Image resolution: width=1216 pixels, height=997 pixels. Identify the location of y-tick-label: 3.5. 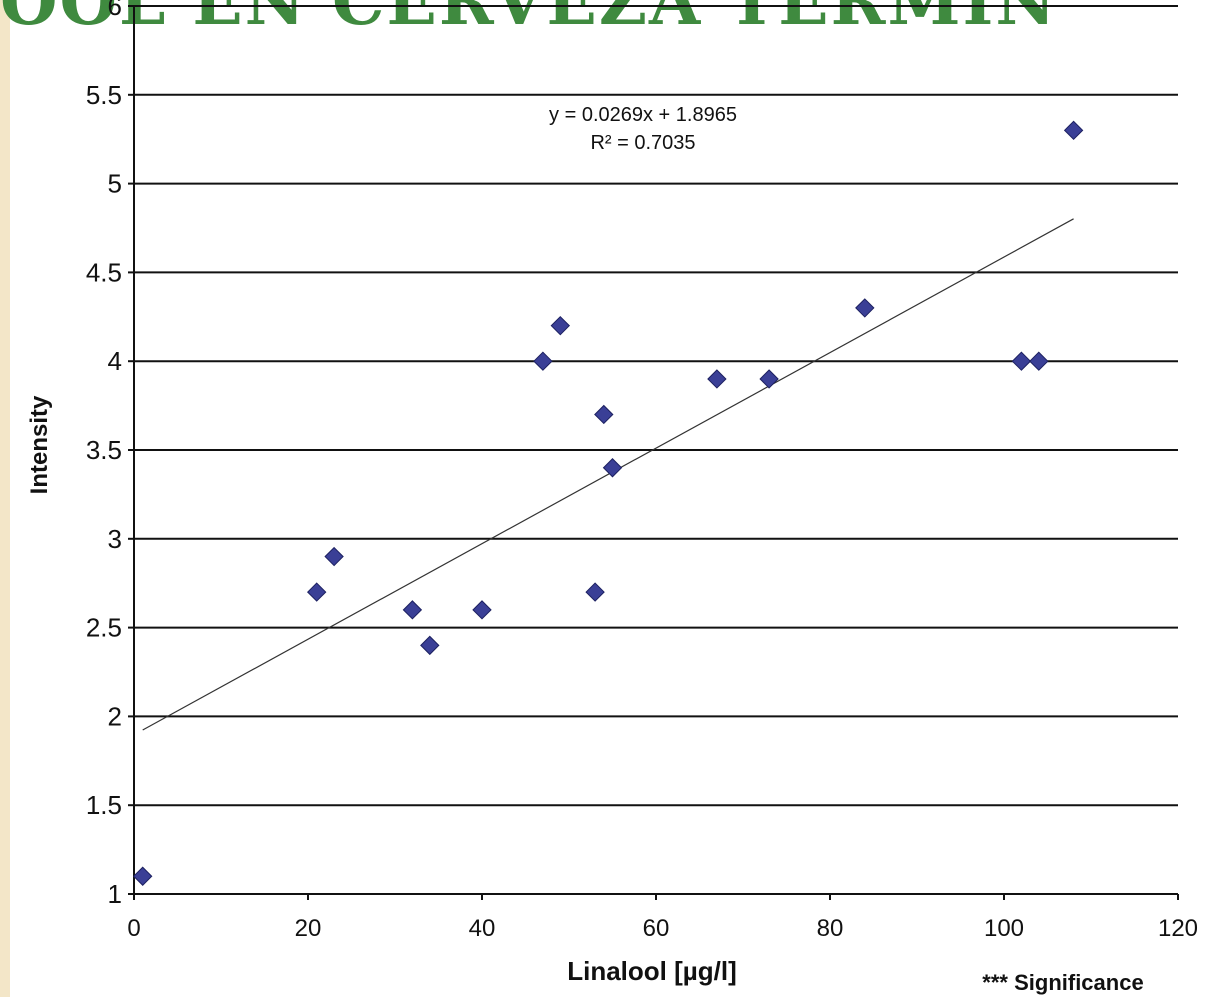
(104, 450).